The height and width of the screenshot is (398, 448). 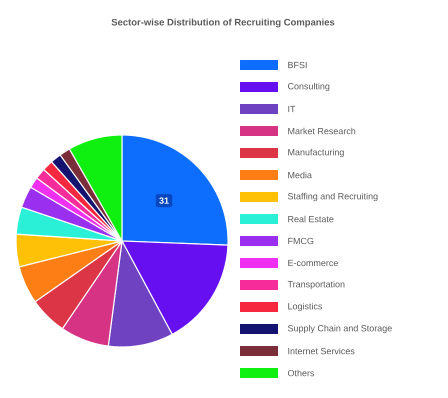 I want to click on legend-label: Real Estate, so click(x=311, y=219).